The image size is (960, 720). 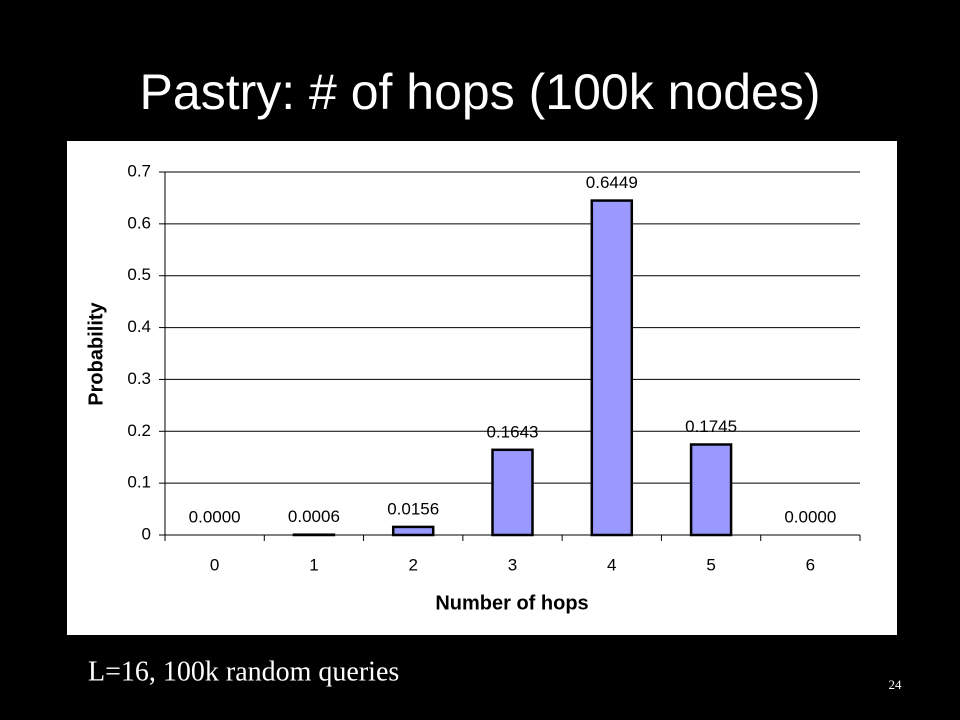 I want to click on value-label: 0.0006, so click(x=314, y=516).